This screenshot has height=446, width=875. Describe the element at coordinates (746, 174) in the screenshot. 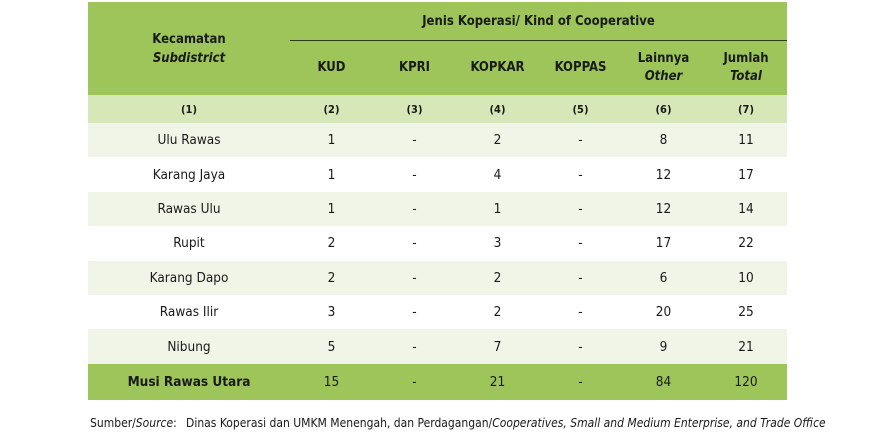

I see `cell-total: 17` at that location.